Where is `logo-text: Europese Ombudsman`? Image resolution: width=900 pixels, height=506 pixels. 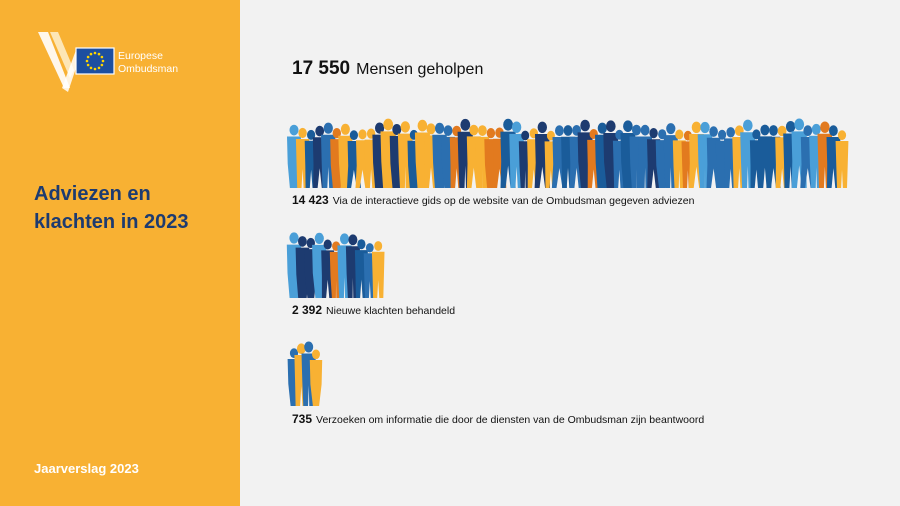
logo-text: Europese Ombudsman is located at coordinates (148, 63).